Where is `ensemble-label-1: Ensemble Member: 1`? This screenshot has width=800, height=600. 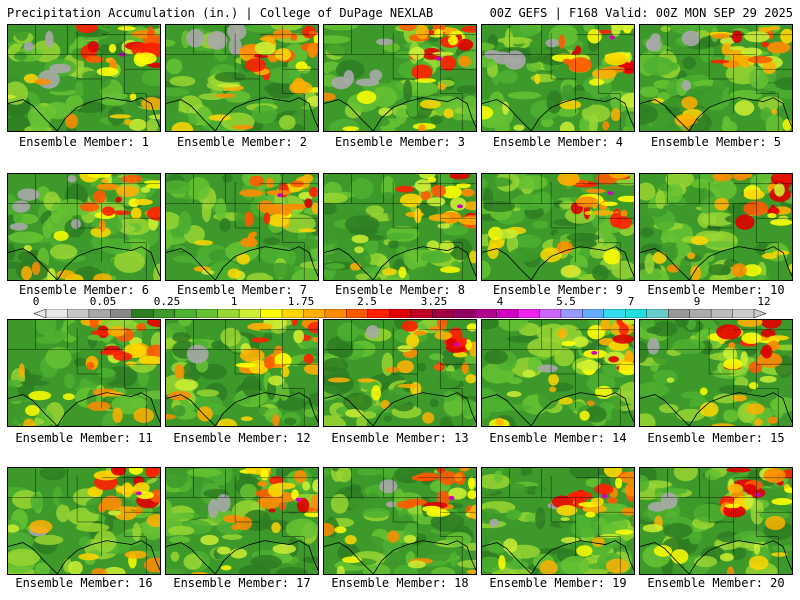
ensemble-label-1: Ensemble Member: 1 is located at coordinates (84, 142).